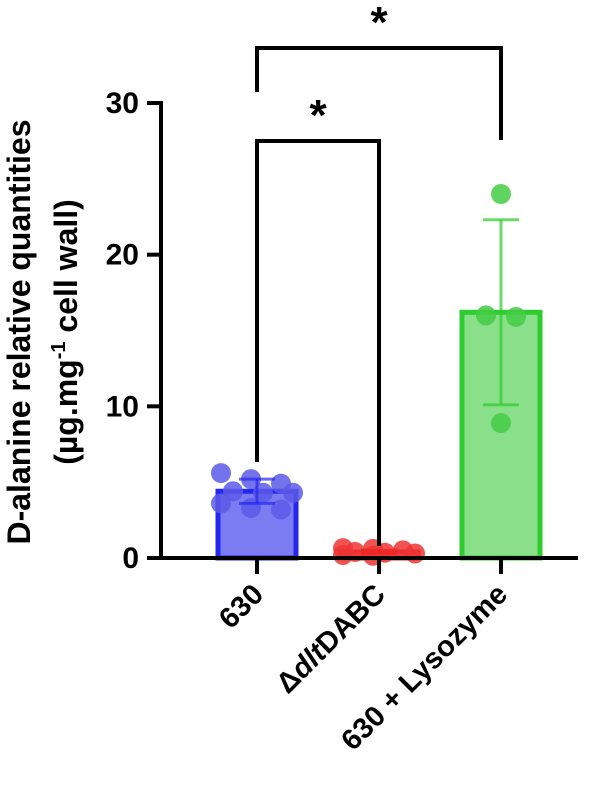 Image resolution: width=591 pixels, height=797 pixels. Describe the element at coordinates (122, 406) in the screenshot. I see `y-tick-label: 10` at that location.